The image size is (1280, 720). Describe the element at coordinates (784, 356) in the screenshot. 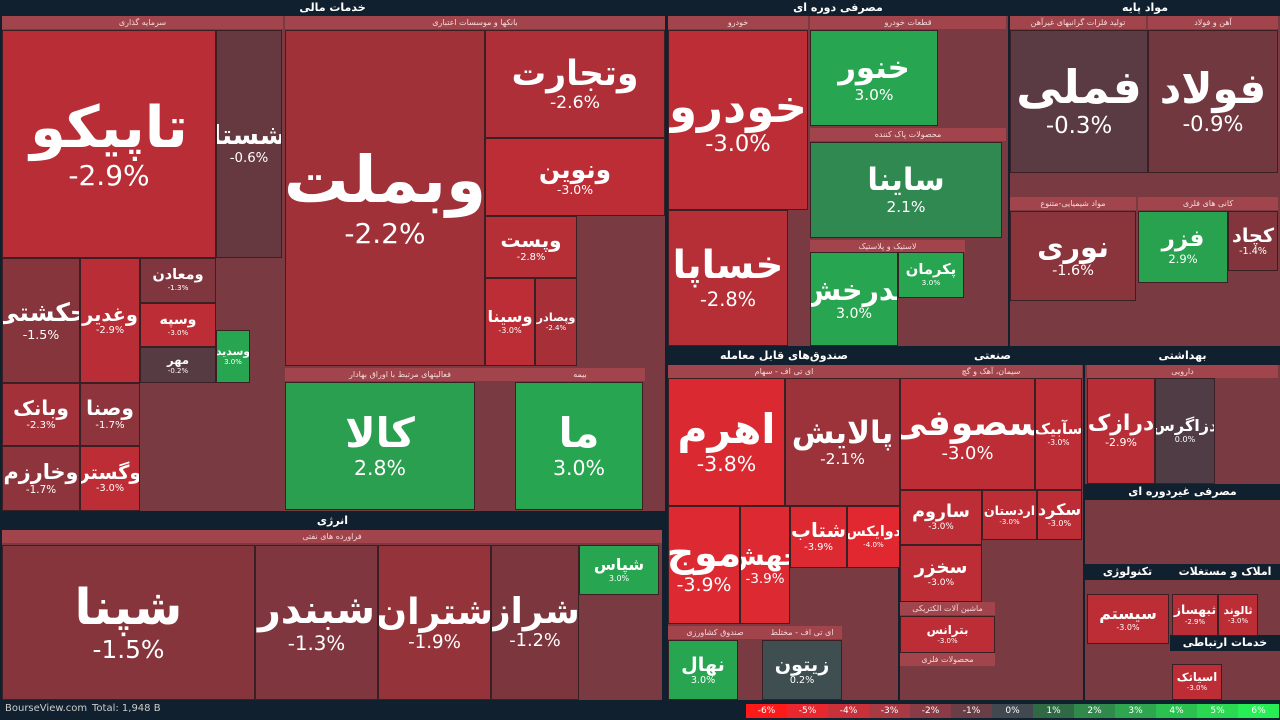

I see `sector-header: صندوق‌های قابل معامله` at that location.